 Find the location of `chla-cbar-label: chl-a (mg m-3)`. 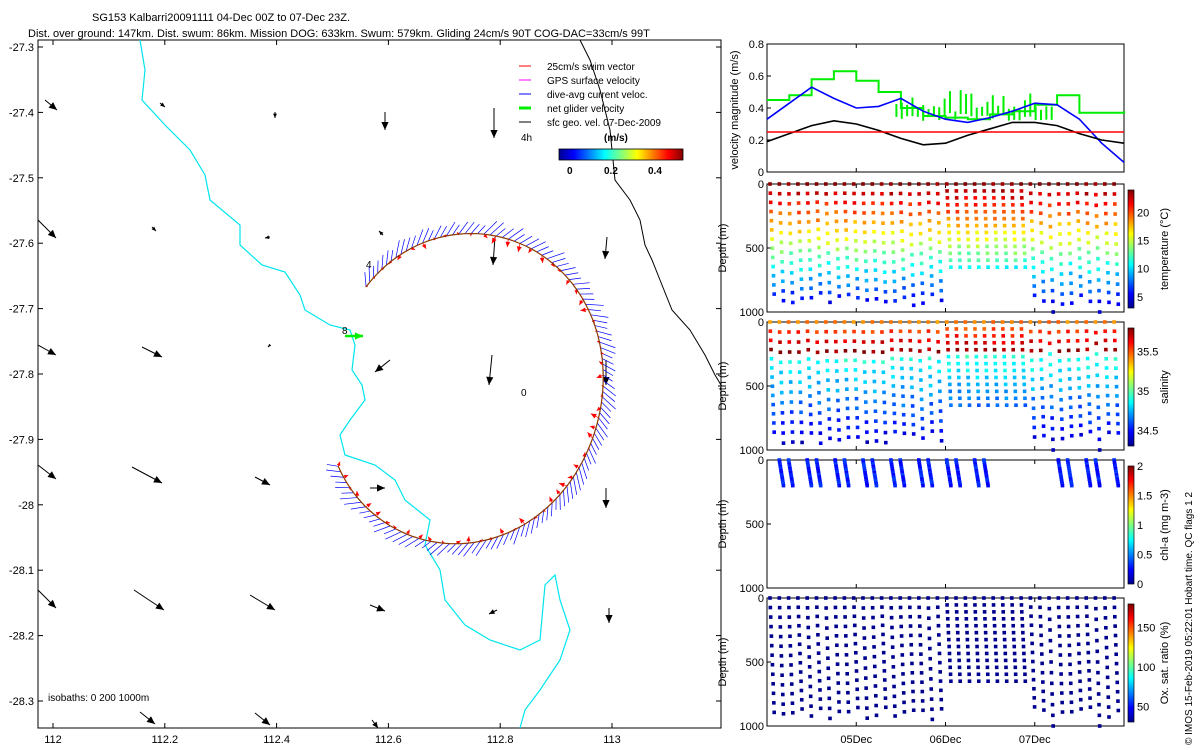

chla-cbar-label: chl-a (mg m-3) is located at coordinates (1165, 525).